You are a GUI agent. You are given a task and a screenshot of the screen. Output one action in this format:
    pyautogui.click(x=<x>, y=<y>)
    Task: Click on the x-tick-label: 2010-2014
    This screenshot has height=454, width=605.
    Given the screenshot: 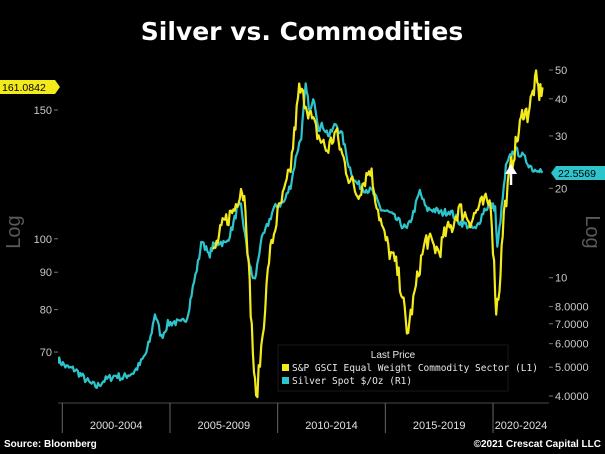 What is the action you would take?
    pyautogui.click(x=331, y=426)
    